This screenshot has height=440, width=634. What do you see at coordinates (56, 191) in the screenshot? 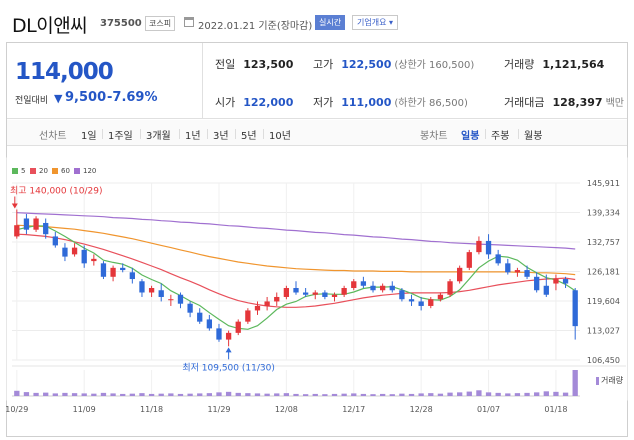
I see `high-annotation: 최고 140,000 (10/29)` at bounding box center [56, 191].